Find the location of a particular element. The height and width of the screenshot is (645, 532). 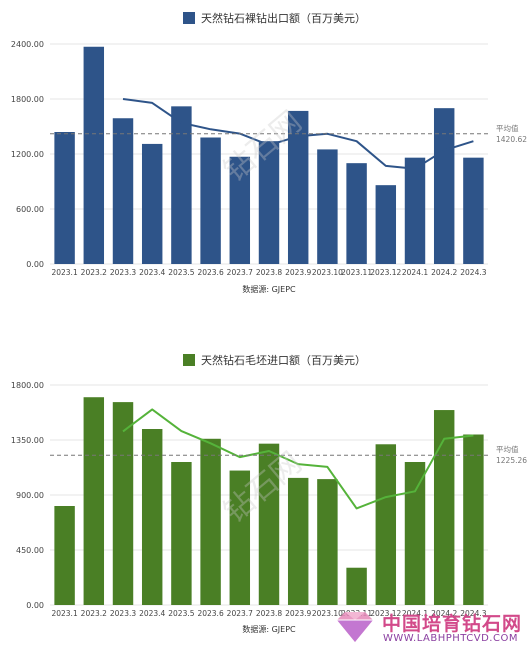

mean-value: 1225.26 is located at coordinates (511, 460).